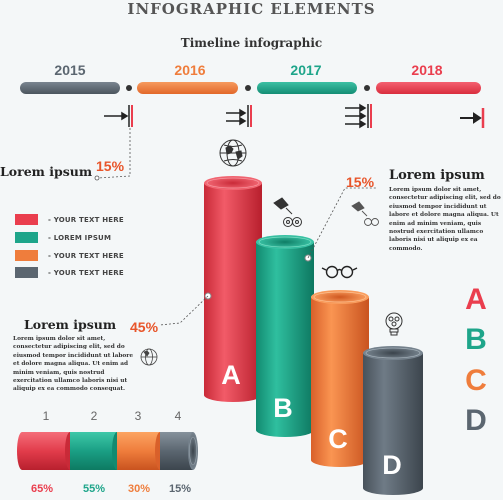  What do you see at coordinates (42, 489) in the screenshot?
I see `segment-percent: 65%` at bounding box center [42, 489].